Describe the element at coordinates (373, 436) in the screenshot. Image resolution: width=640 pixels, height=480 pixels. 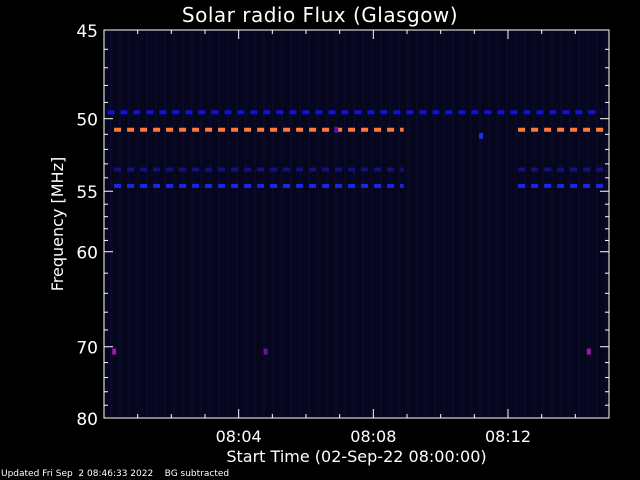
I see `x-tick-label: 08:08` at that location.